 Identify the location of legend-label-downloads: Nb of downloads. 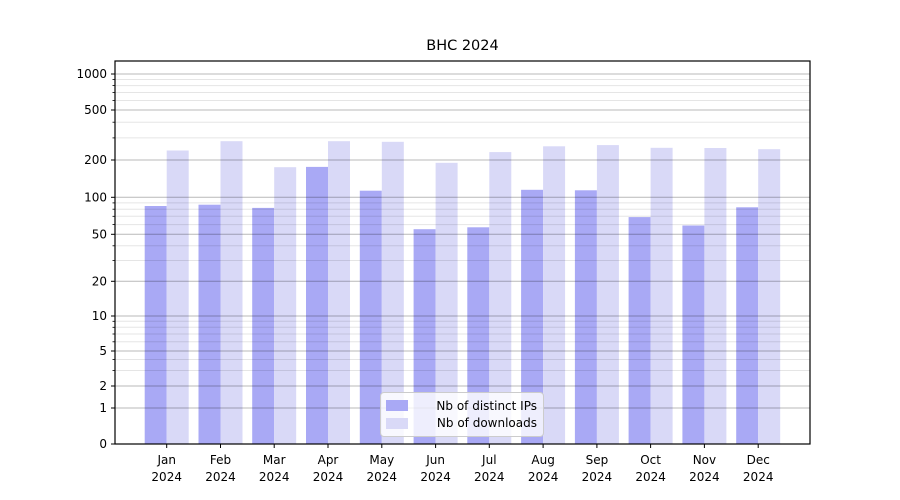
(486, 423).